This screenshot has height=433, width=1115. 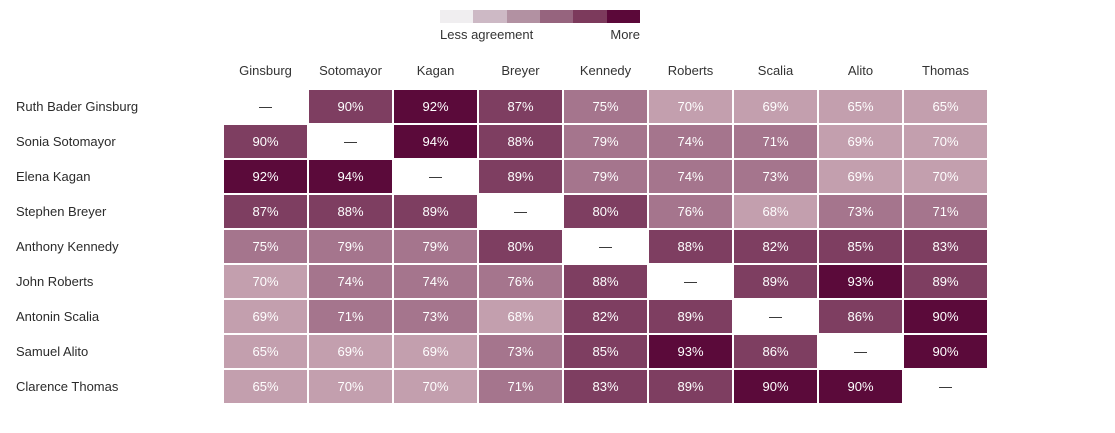 What do you see at coordinates (775, 316) in the screenshot?
I see `matrix-cell-scalia-scalia: —` at bounding box center [775, 316].